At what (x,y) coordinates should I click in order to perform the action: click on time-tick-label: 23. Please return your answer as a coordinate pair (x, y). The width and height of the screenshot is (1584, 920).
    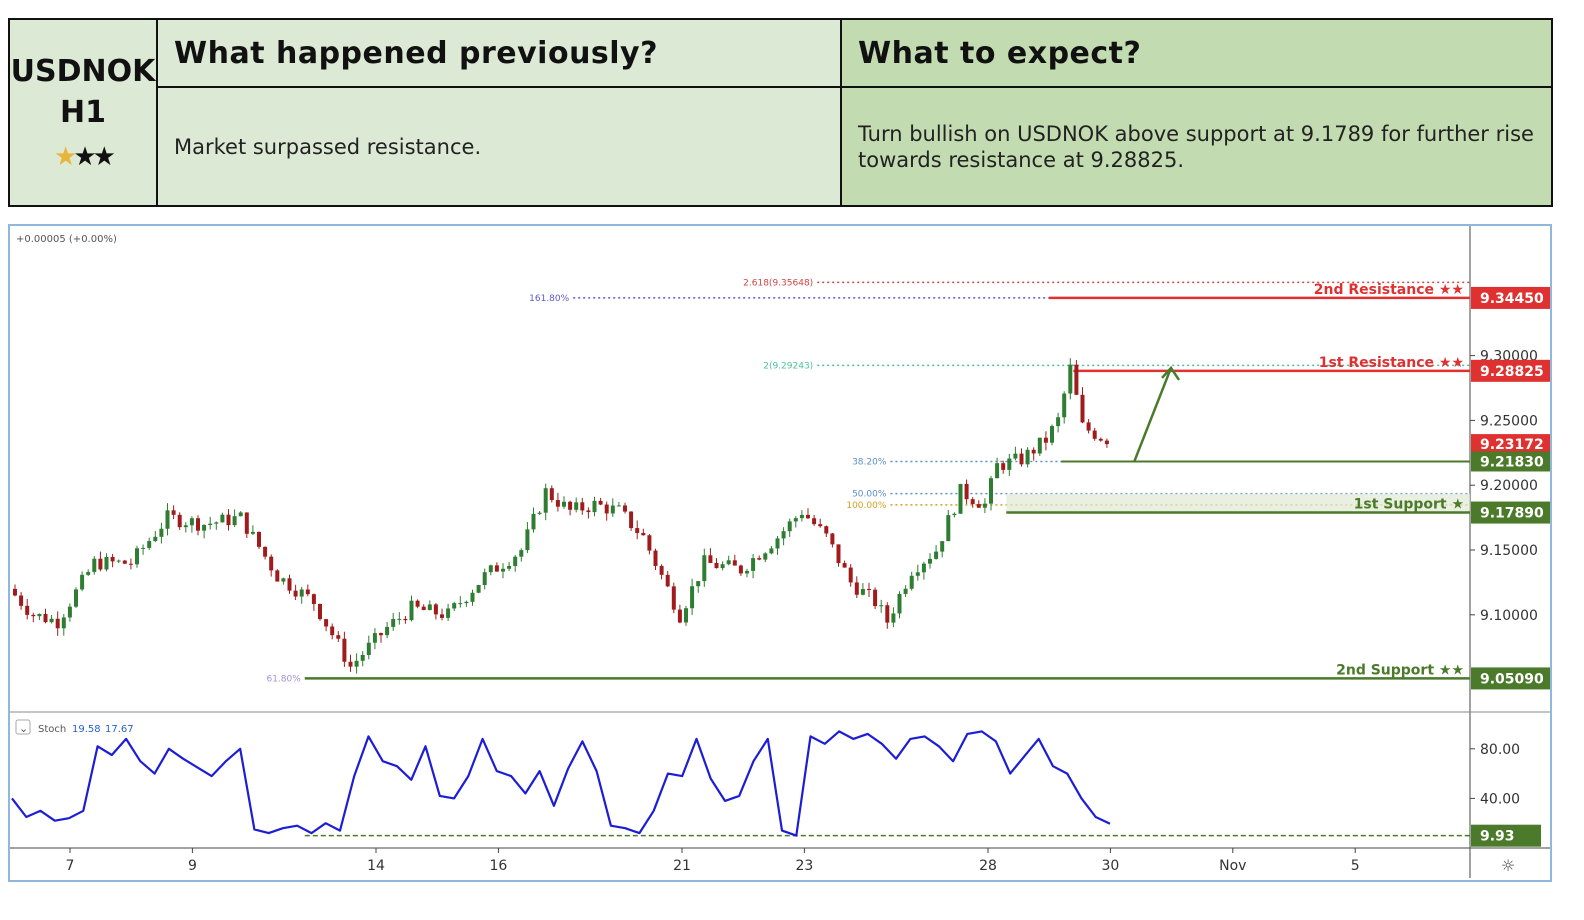
    Looking at the image, I should click on (804, 866).